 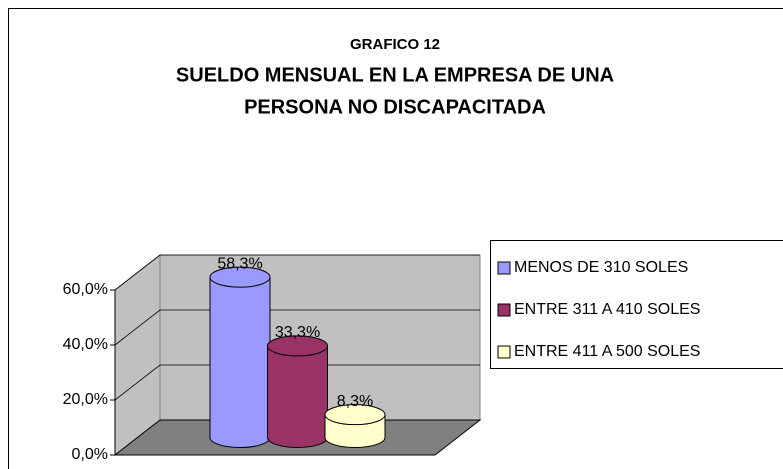 I want to click on chart-subtitle: SUELDO MENSUAL EN LA EMPRESA DE UNA, so click(x=395, y=75).